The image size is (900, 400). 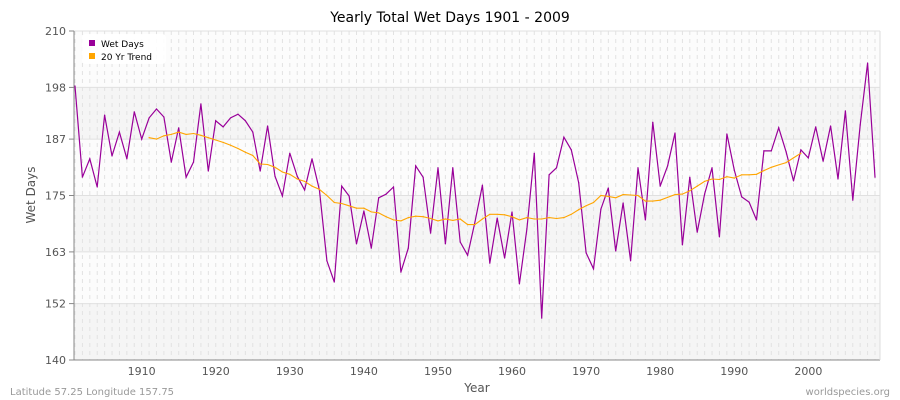 I want to click on y-tick-label: 163, so click(x=55, y=252).